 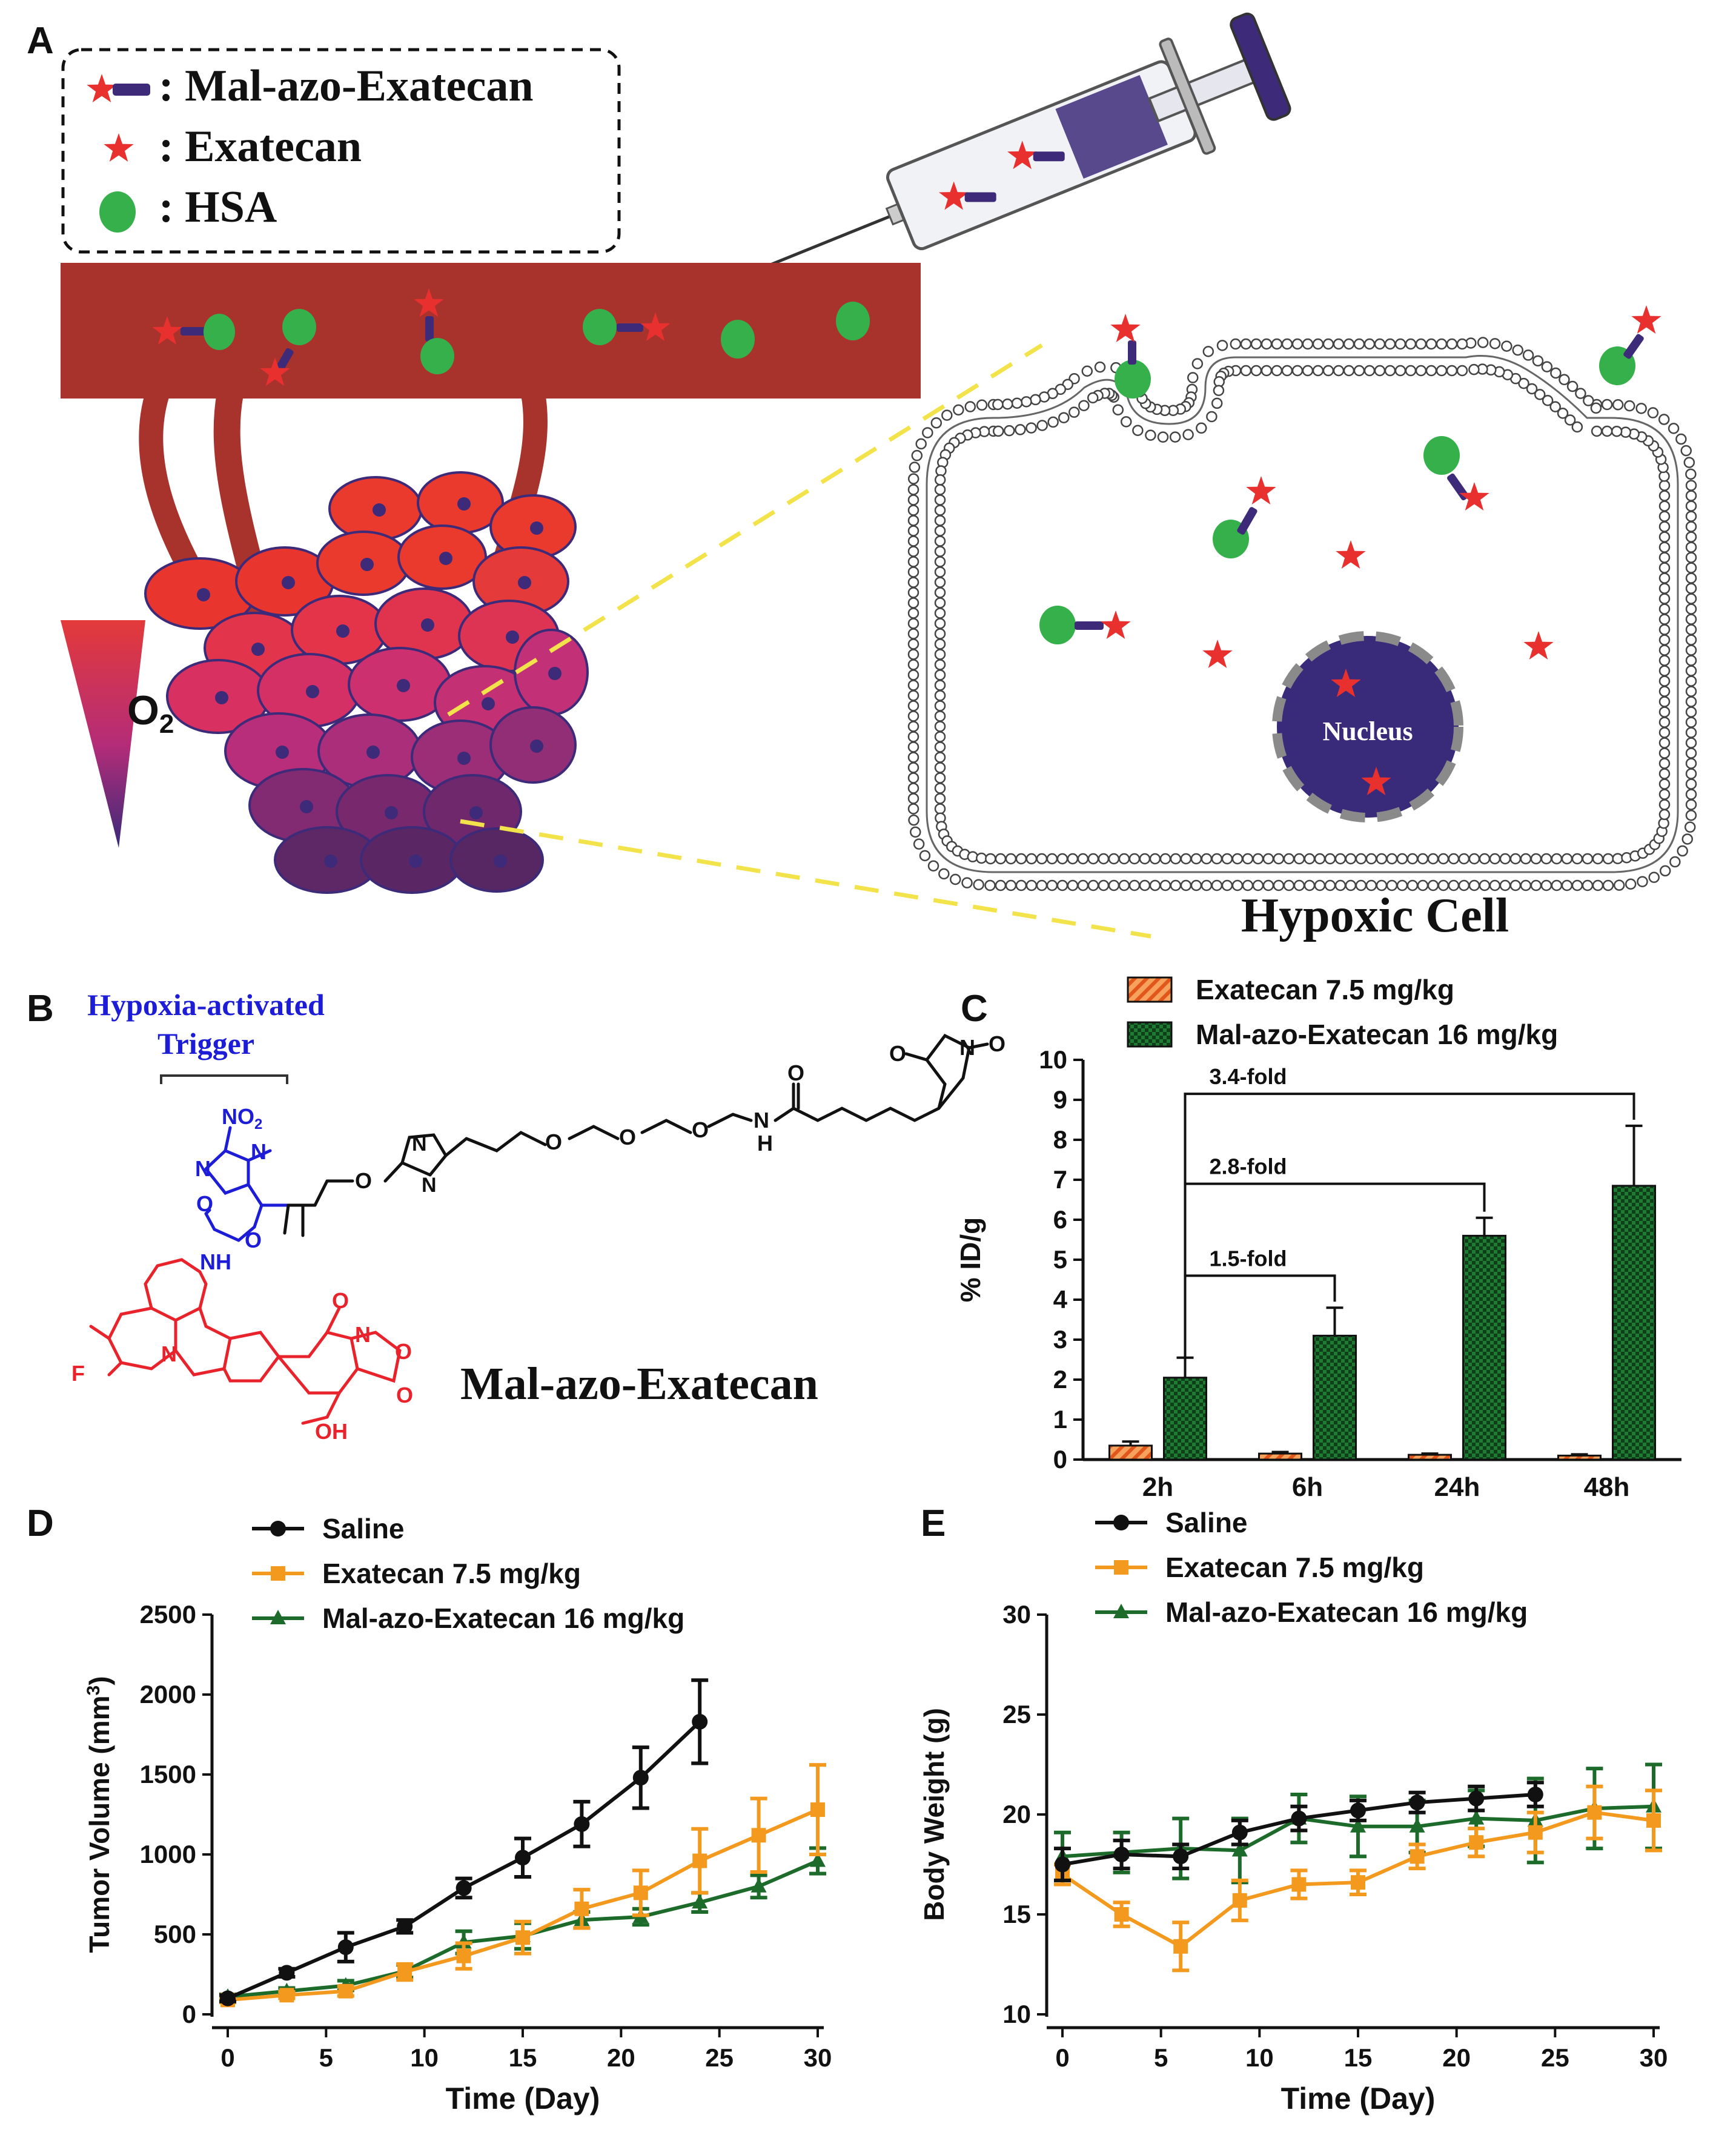 I want to click on x-tick-label: 10, so click(x=424, y=2057).